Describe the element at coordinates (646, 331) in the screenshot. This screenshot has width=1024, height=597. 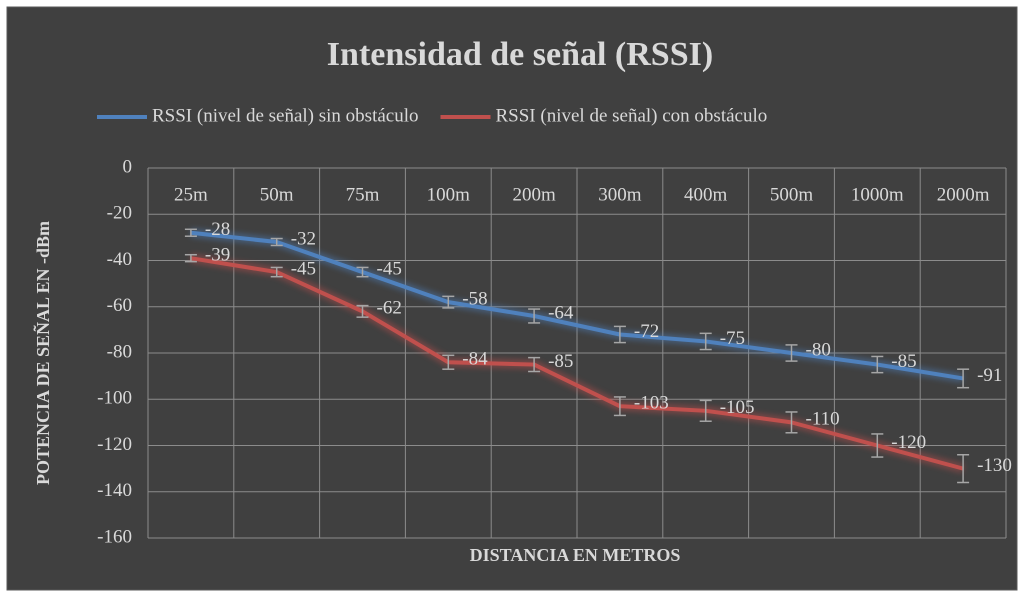
I see `data-label: -72` at that location.